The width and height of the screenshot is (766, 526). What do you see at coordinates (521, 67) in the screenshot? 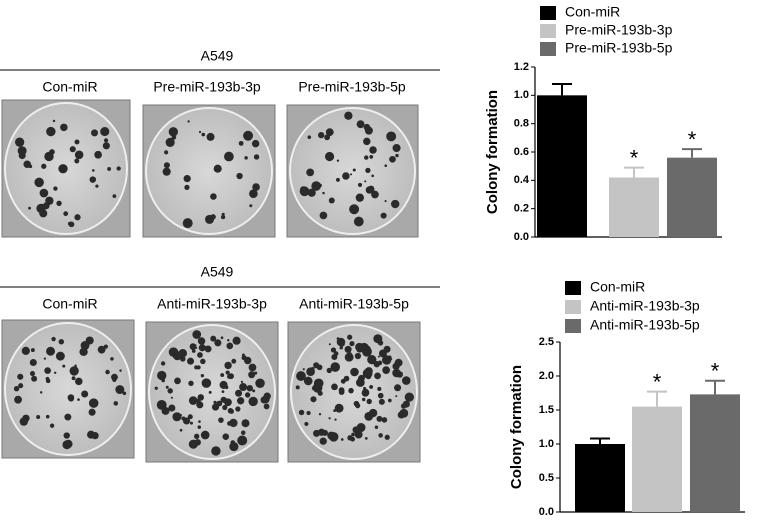
I see `y-tick-label: 1.2` at bounding box center [521, 67].